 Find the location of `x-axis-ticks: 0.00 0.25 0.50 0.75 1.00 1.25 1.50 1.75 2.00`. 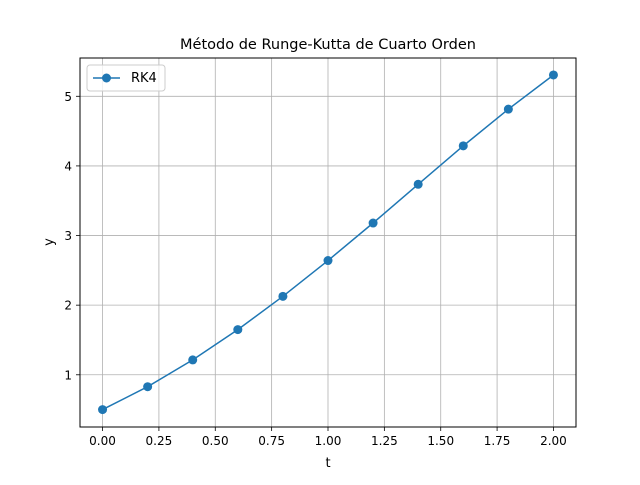

x-axis-ticks: 0.00 0.25 0.50 0.75 1.00 1.25 1.50 1.75 2.00 is located at coordinates (328, 437).